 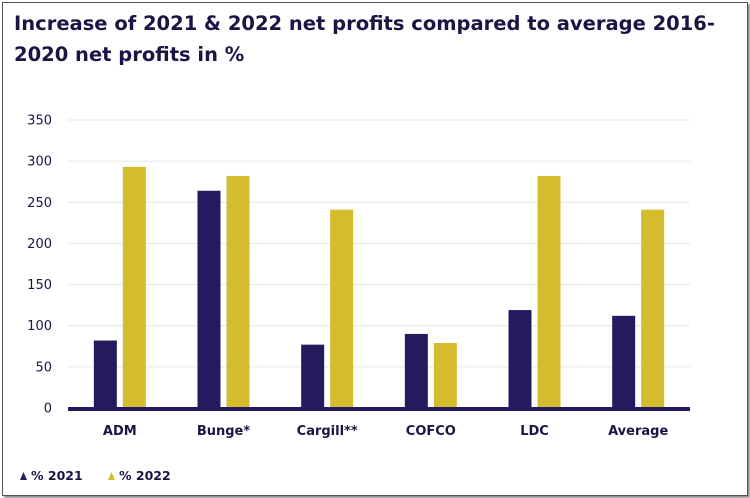 I want to click on x-tick-label: ADM, so click(x=120, y=431).